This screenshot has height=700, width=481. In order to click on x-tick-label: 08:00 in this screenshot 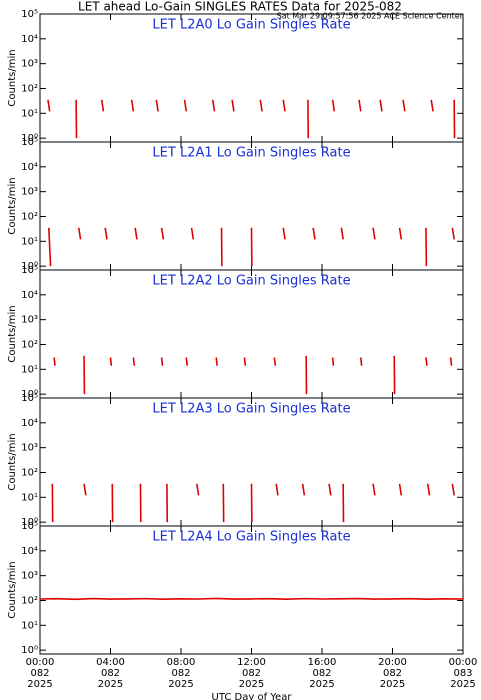, I will do `click(181, 662)`.